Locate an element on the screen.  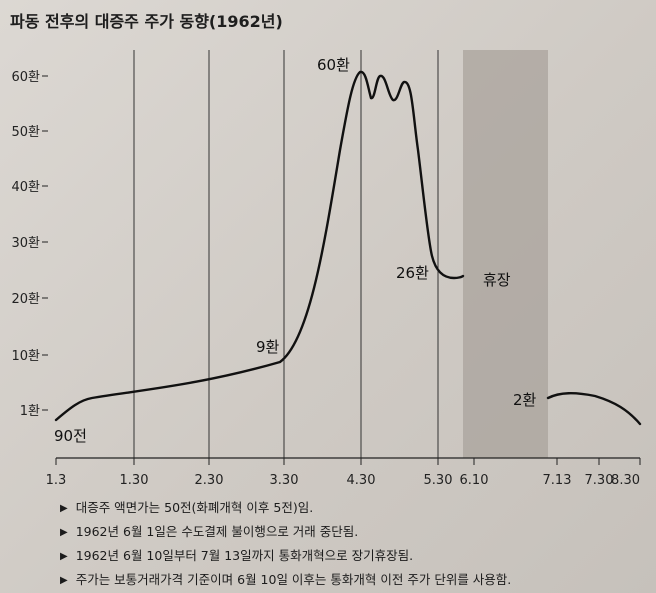
y-tick-label: 50환 is located at coordinates (25, 132).